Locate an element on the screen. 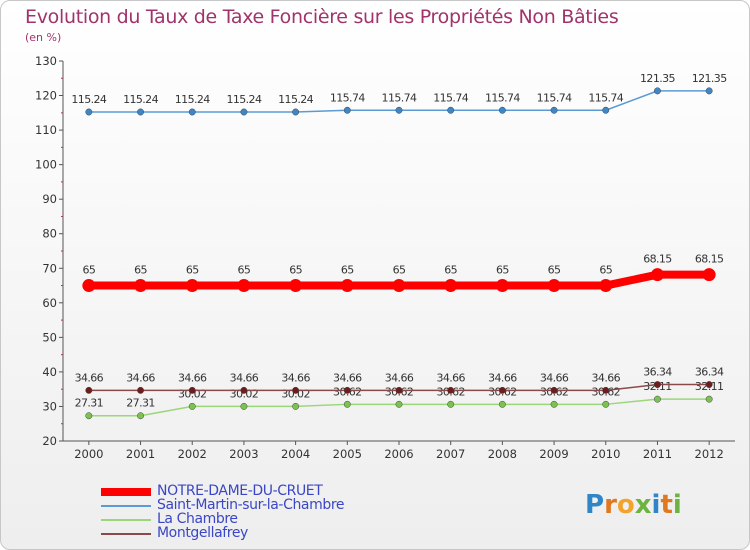 The height and width of the screenshot is (550, 750). x-tick-label: 2003 is located at coordinates (243, 454).